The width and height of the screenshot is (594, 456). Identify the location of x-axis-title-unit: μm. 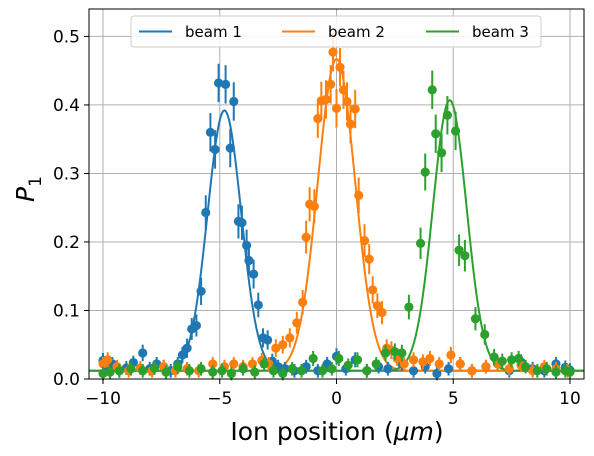
(413, 431).